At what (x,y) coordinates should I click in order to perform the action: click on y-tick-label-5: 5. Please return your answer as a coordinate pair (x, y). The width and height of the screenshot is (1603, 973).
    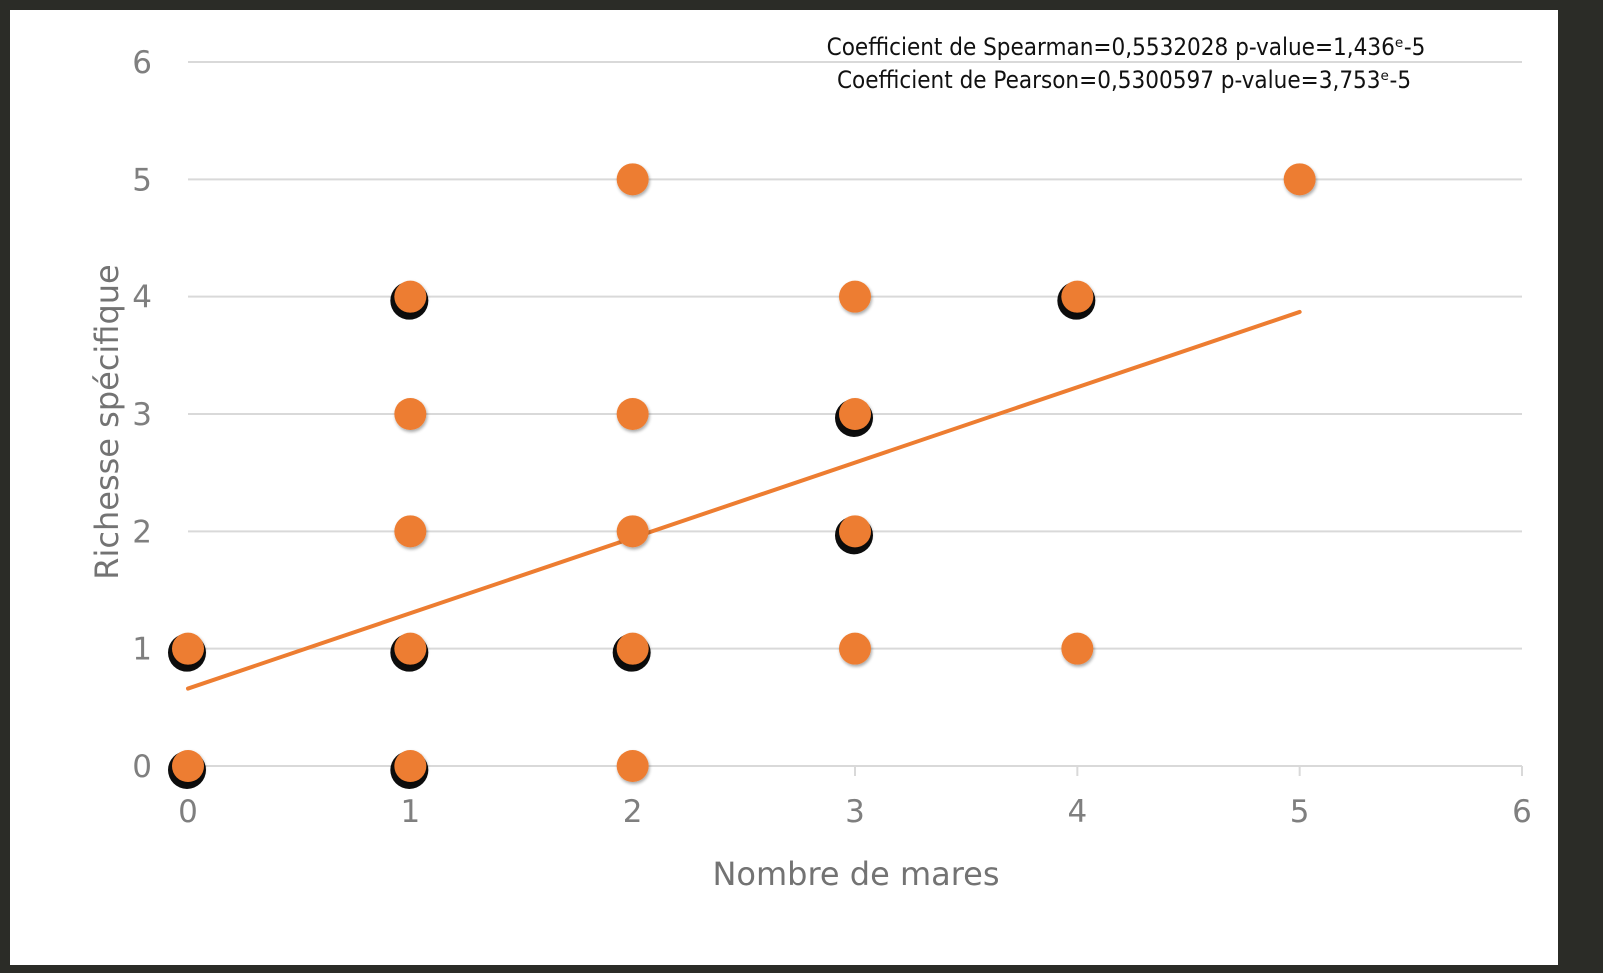
    Looking at the image, I should click on (142, 180).